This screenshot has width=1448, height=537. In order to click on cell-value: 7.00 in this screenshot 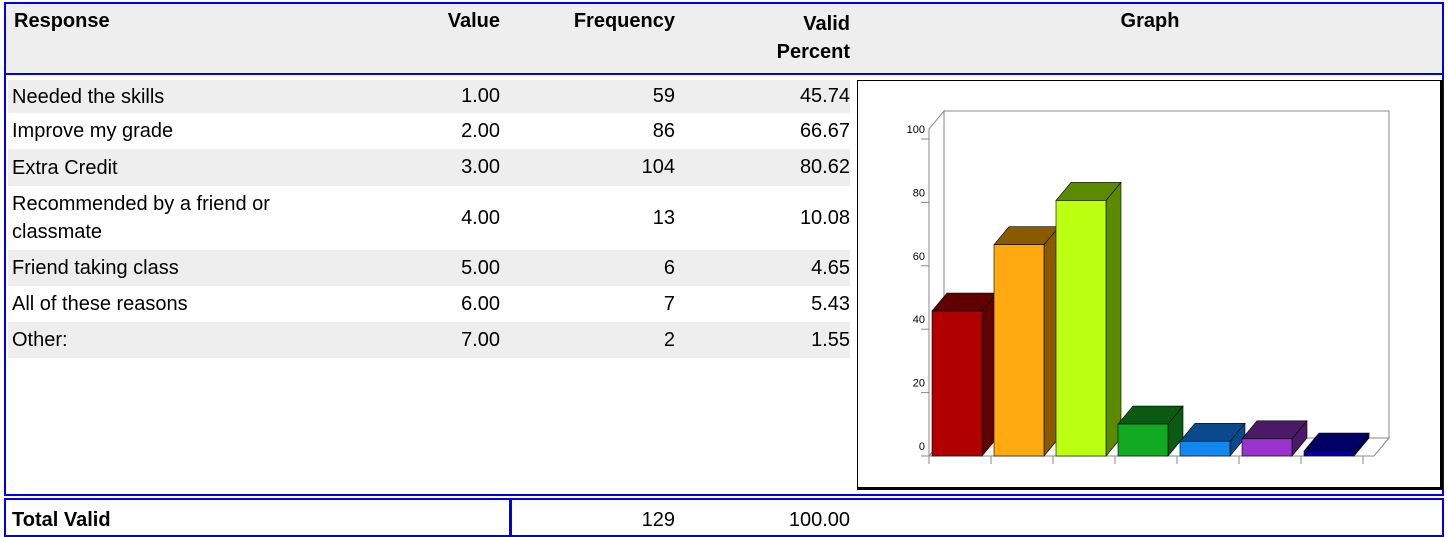, I will do `click(480, 339)`.